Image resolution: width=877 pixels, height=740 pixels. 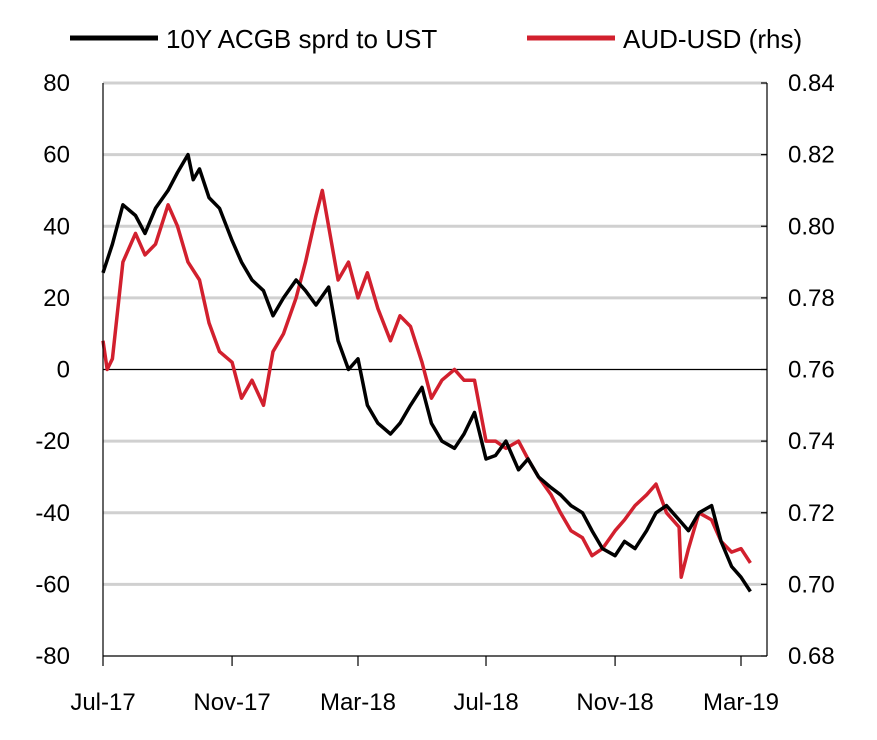 What do you see at coordinates (63, 370) in the screenshot?
I see `left-tick-label: 0` at bounding box center [63, 370].